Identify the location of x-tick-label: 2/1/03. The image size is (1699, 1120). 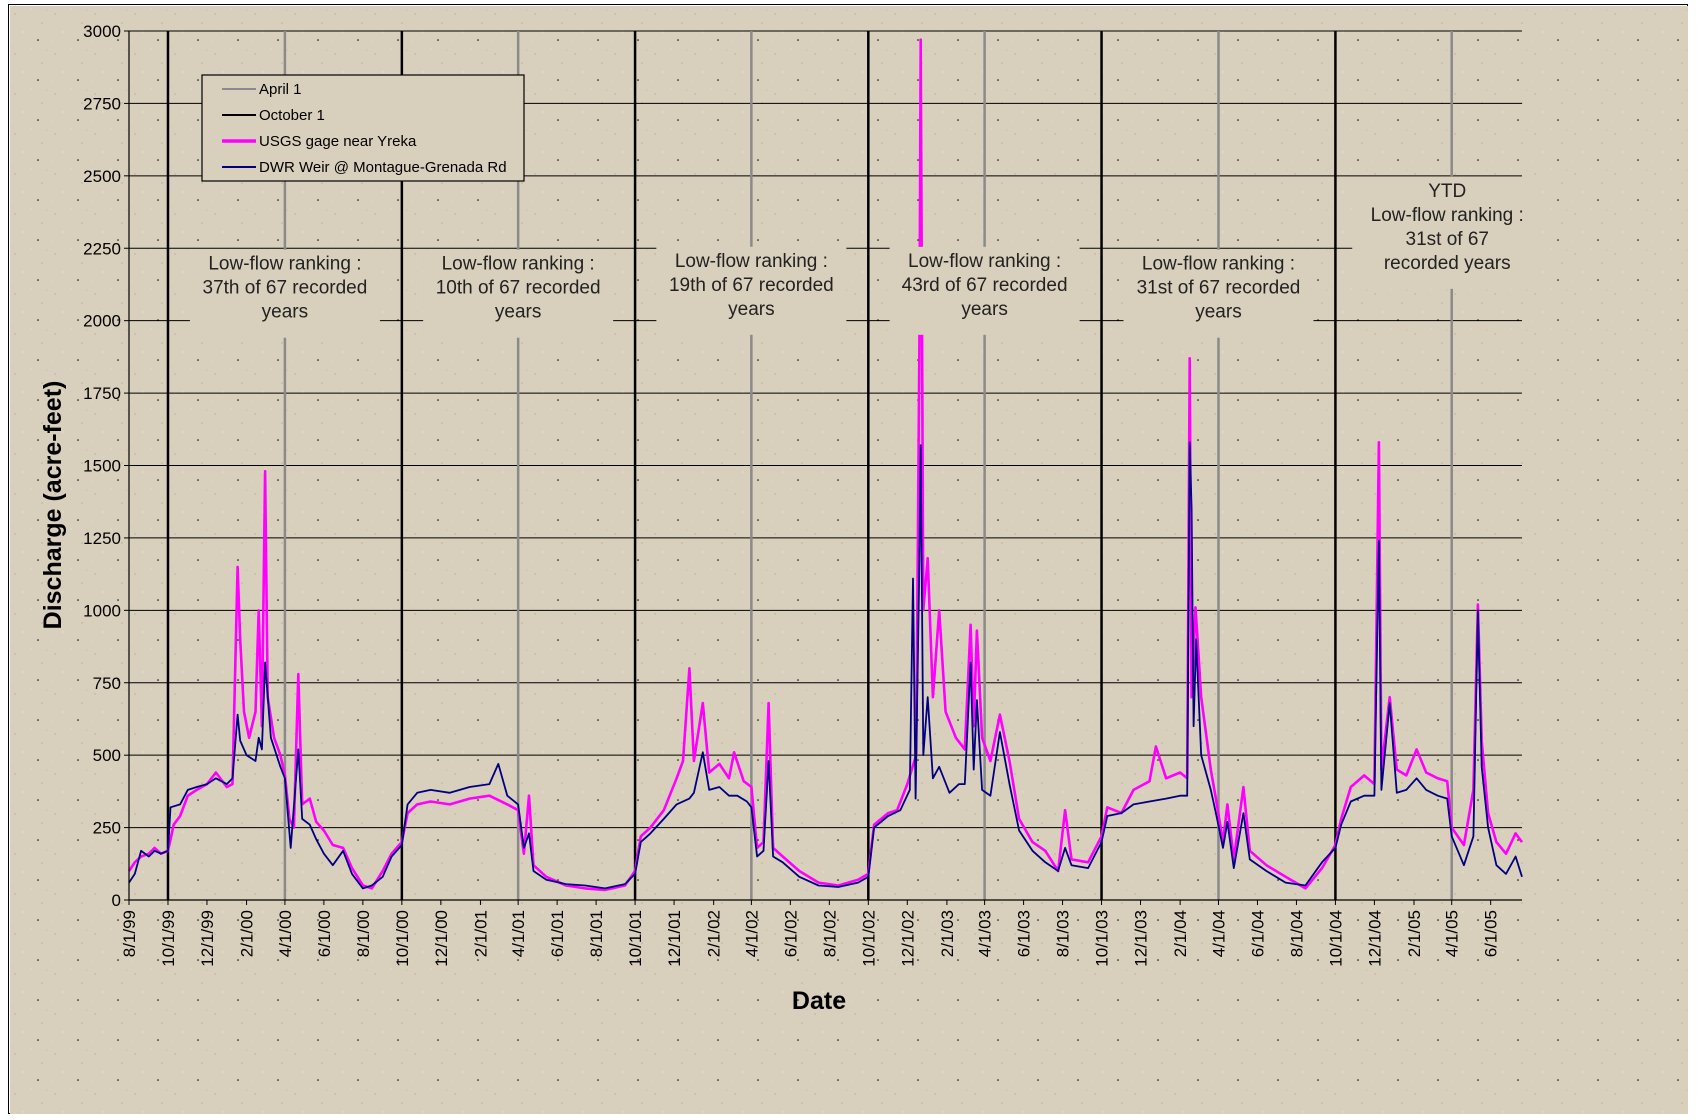
(947, 933).